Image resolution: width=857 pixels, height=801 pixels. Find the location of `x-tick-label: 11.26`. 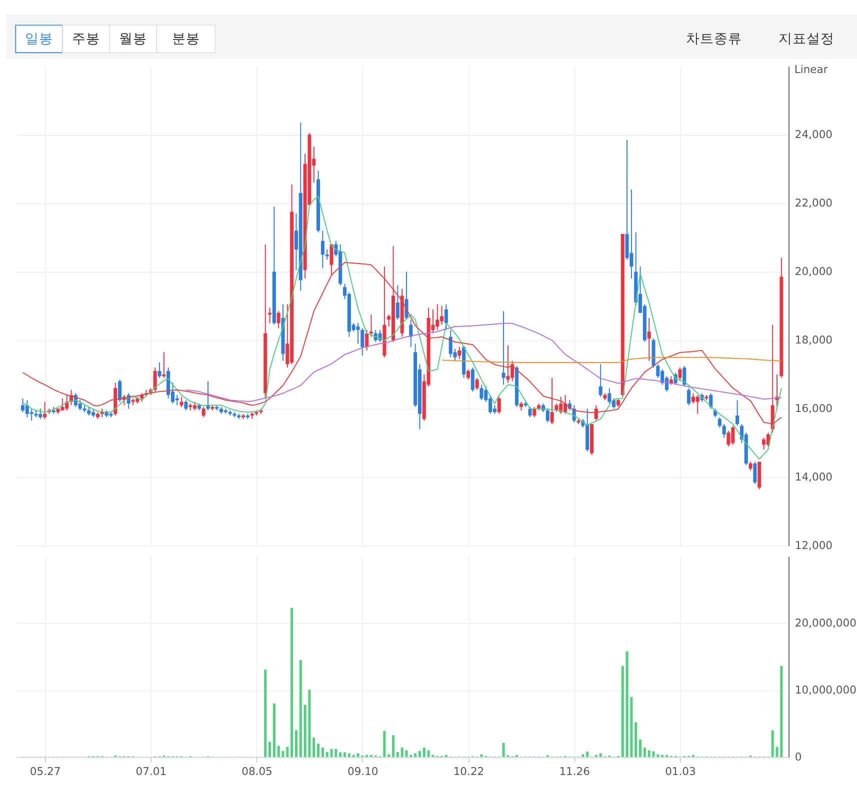

x-tick-label: 11.26 is located at coordinates (574, 771).